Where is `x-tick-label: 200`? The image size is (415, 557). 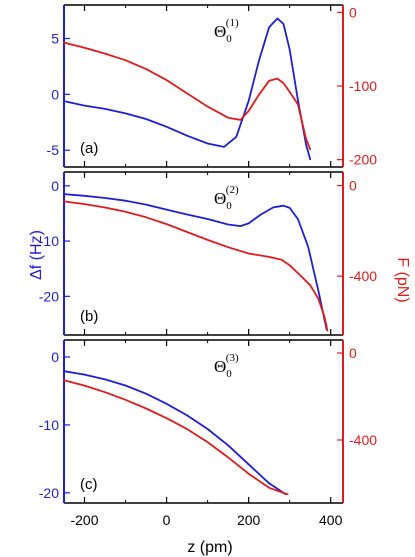
x-tick-label: 200 is located at coordinates (249, 520).